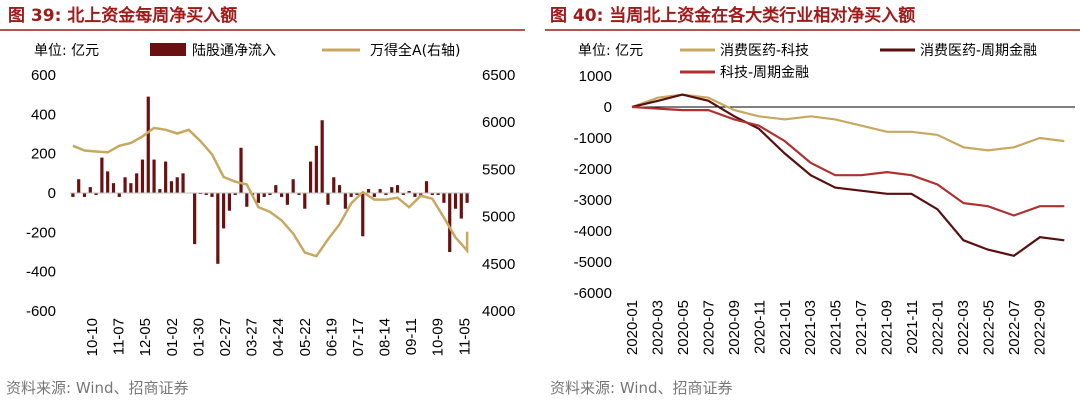 The height and width of the screenshot is (405, 1080). I want to click on left-right-y-tick-label: 4500, so click(498, 264).